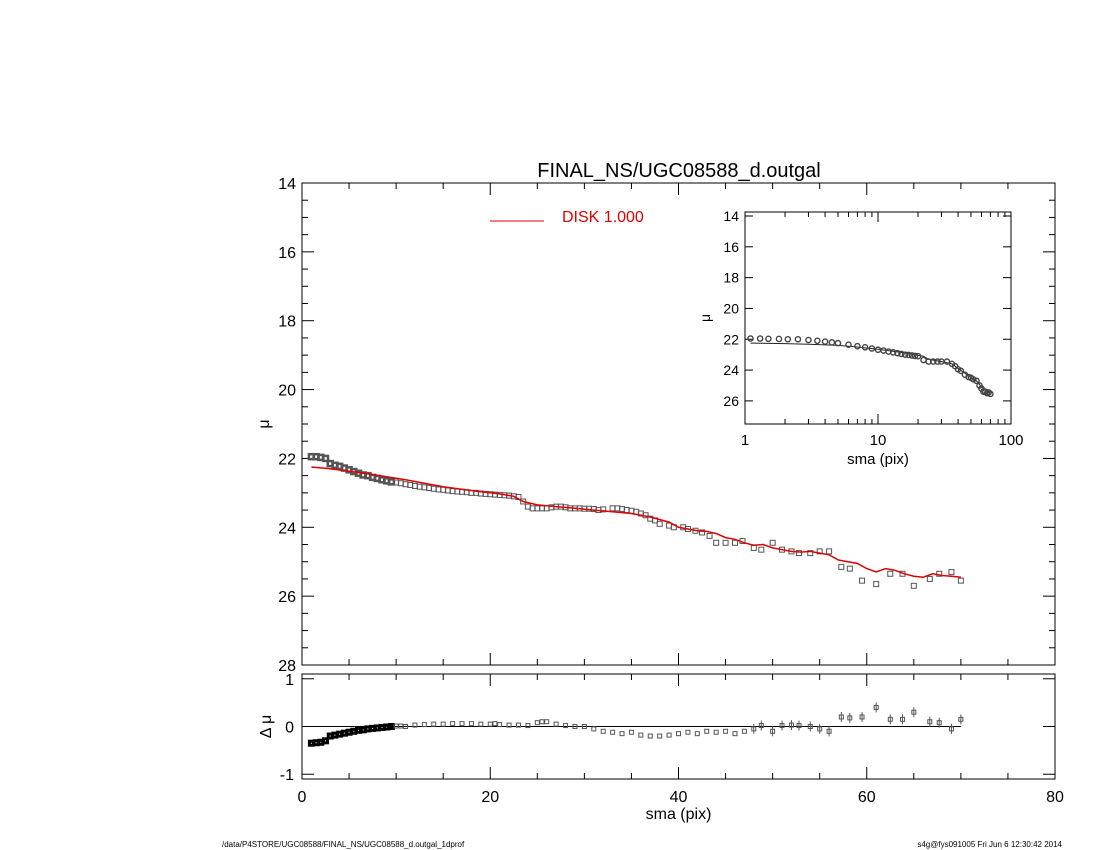  Describe the element at coordinates (731, 247) in the screenshot. I see `inset-y-tick-label: 16` at that location.